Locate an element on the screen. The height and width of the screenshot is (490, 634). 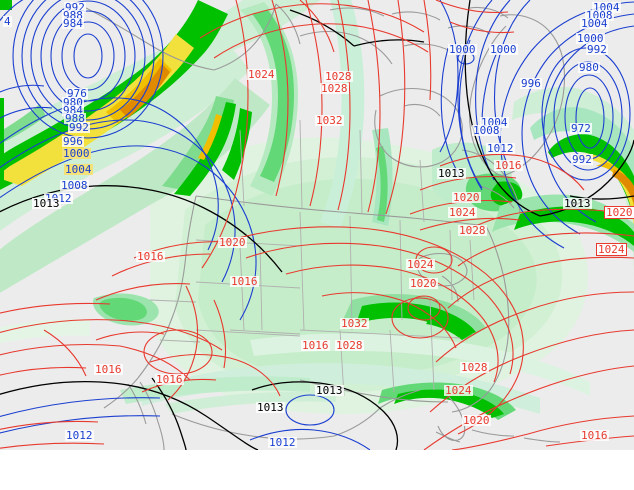
isobar-label: 976 is located at coordinates (77, 93).